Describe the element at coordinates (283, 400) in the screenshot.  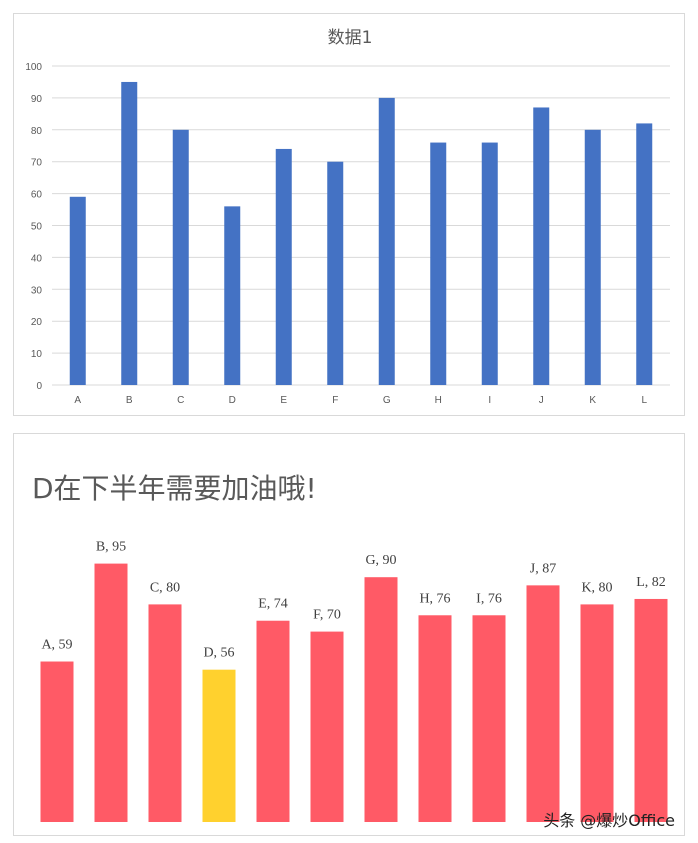
I see `x-tick-label: E` at that location.